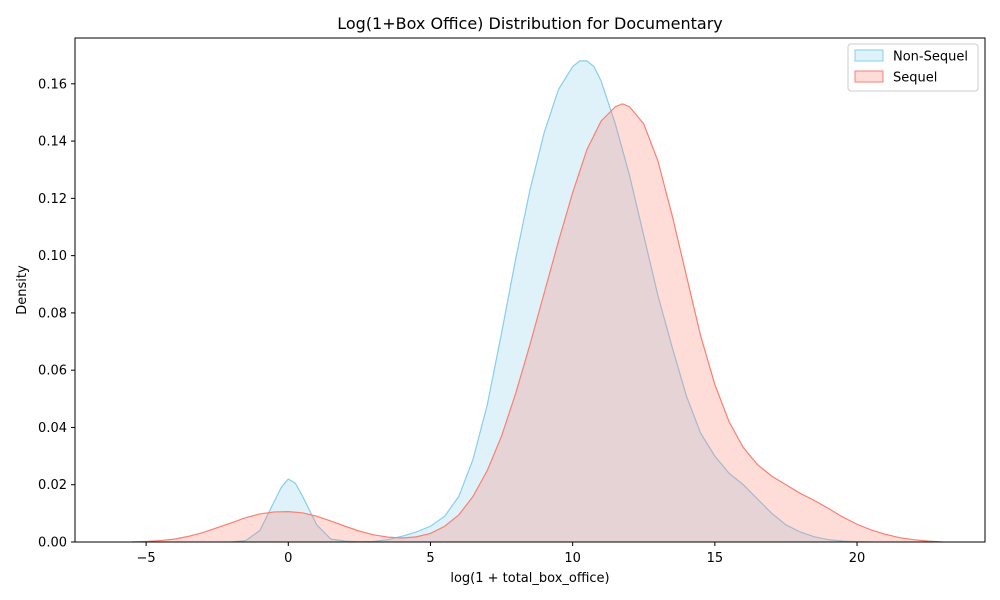  What do you see at coordinates (501, 554) in the screenshot?
I see `x-axis: −5 0 5 10 15 20` at bounding box center [501, 554].